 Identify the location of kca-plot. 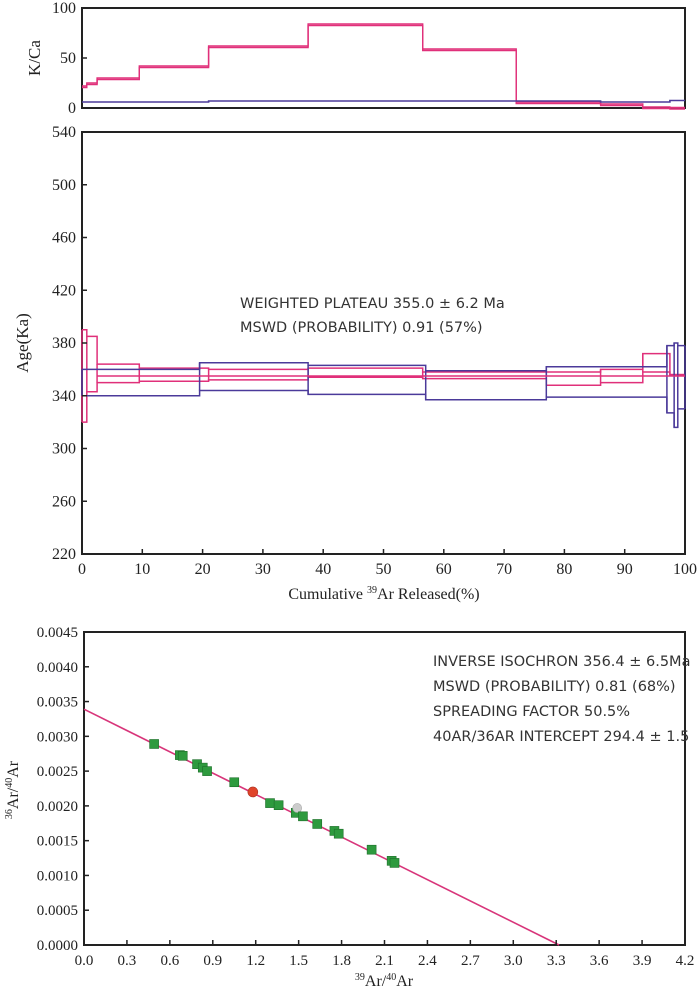
(383, 66).